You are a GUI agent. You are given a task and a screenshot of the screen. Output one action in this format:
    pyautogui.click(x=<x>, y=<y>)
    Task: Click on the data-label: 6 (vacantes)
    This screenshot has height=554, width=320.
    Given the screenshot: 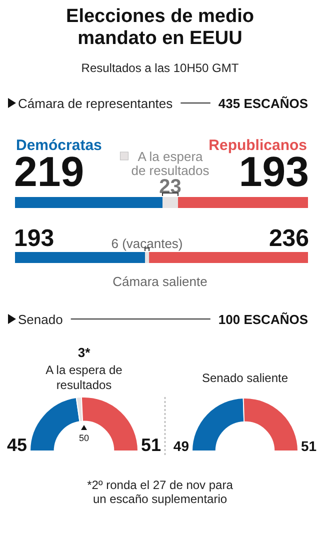 What is the action you would take?
    pyautogui.click(x=147, y=243)
    